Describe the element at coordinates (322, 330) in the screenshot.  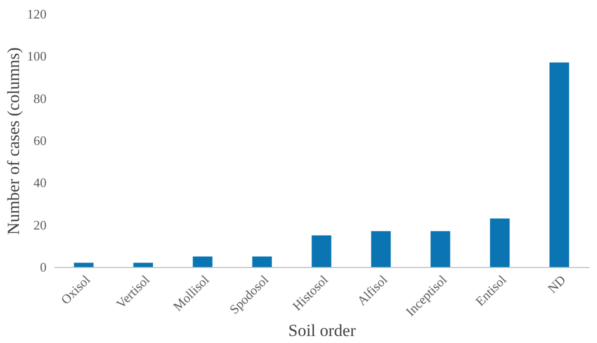
I see `x-axis-title: Soil order` at that location.